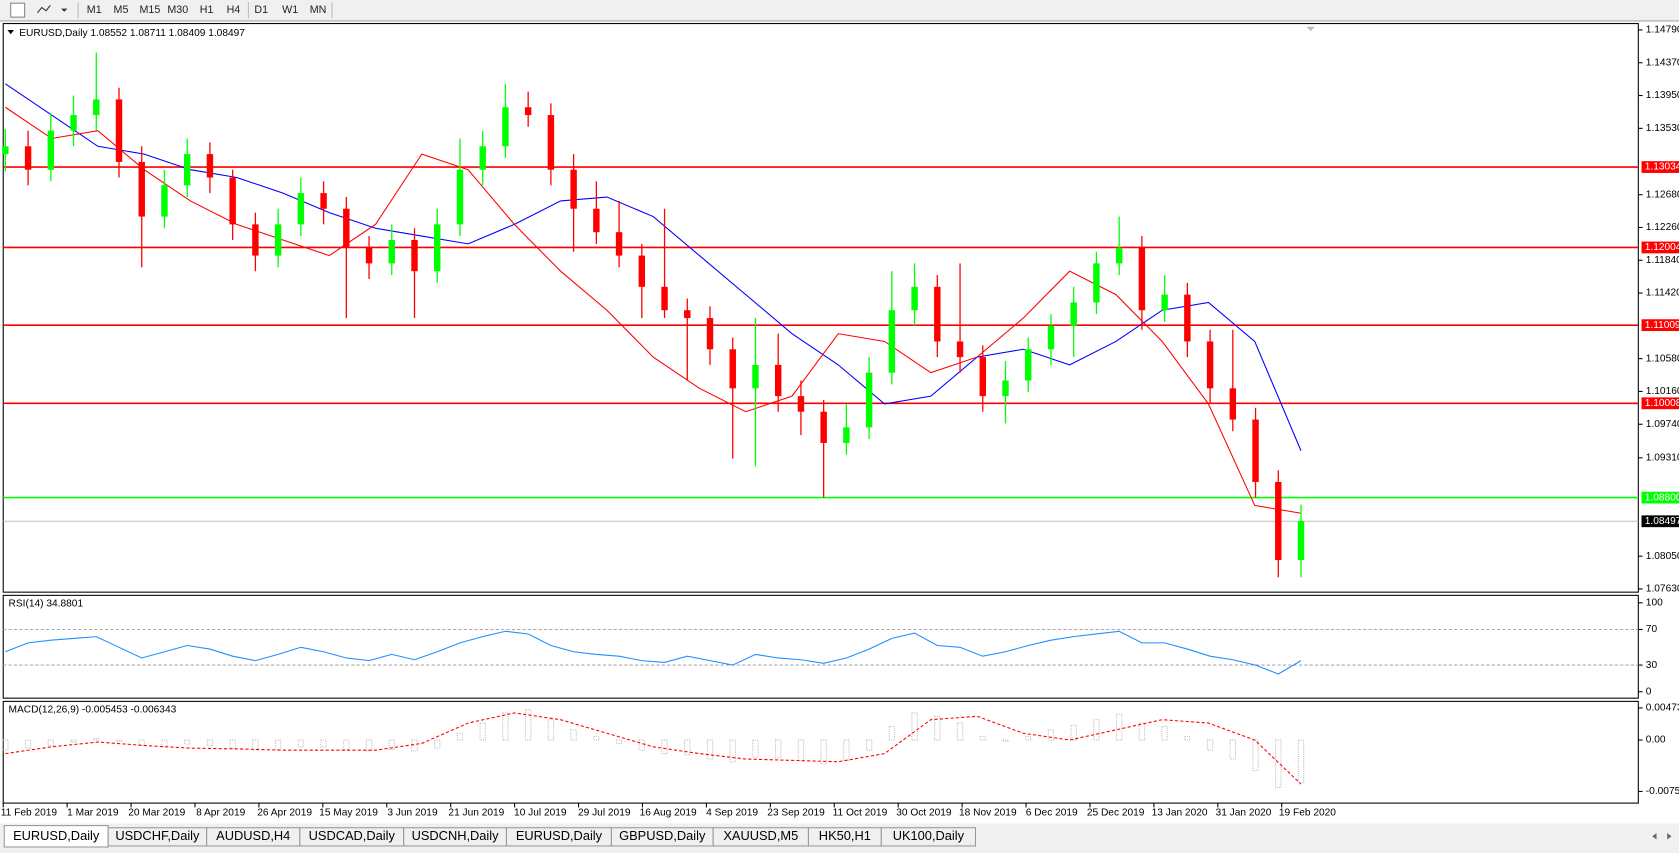 Image resolution: width=1679 pixels, height=853 pixels. What do you see at coordinates (760, 835) in the screenshot?
I see `chart-tab-label: XAUUSD,M5` at bounding box center [760, 835].